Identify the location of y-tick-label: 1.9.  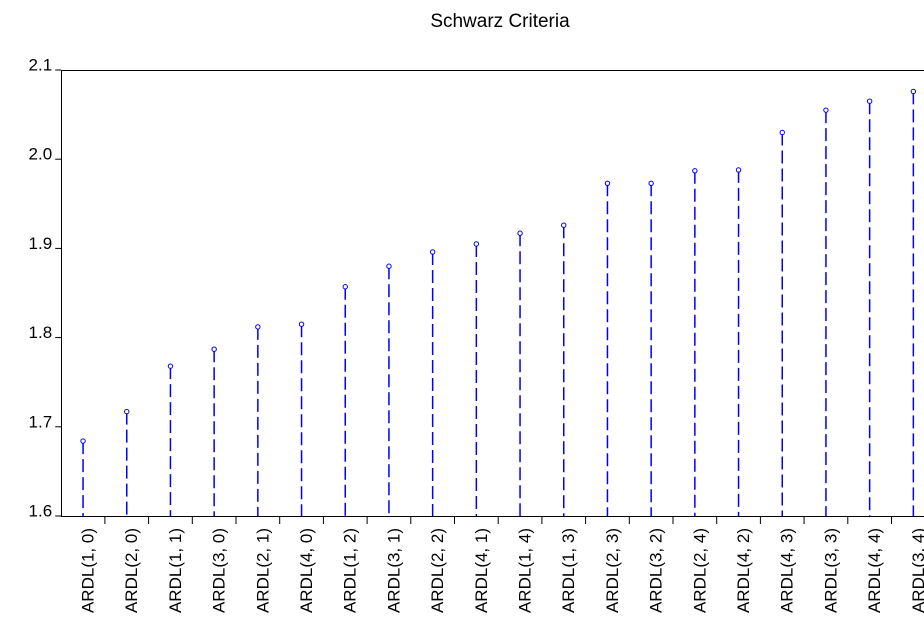
(41, 243).